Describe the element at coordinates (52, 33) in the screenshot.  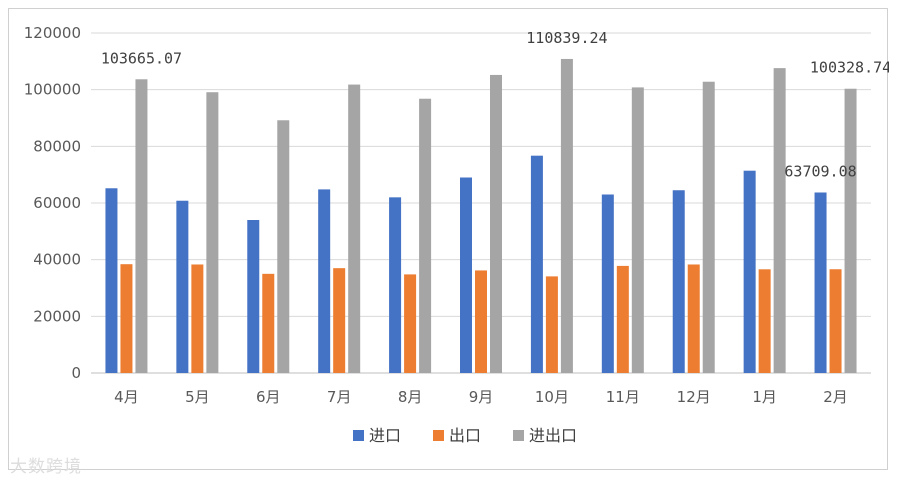
I see `y-tick-label: 120000` at that location.